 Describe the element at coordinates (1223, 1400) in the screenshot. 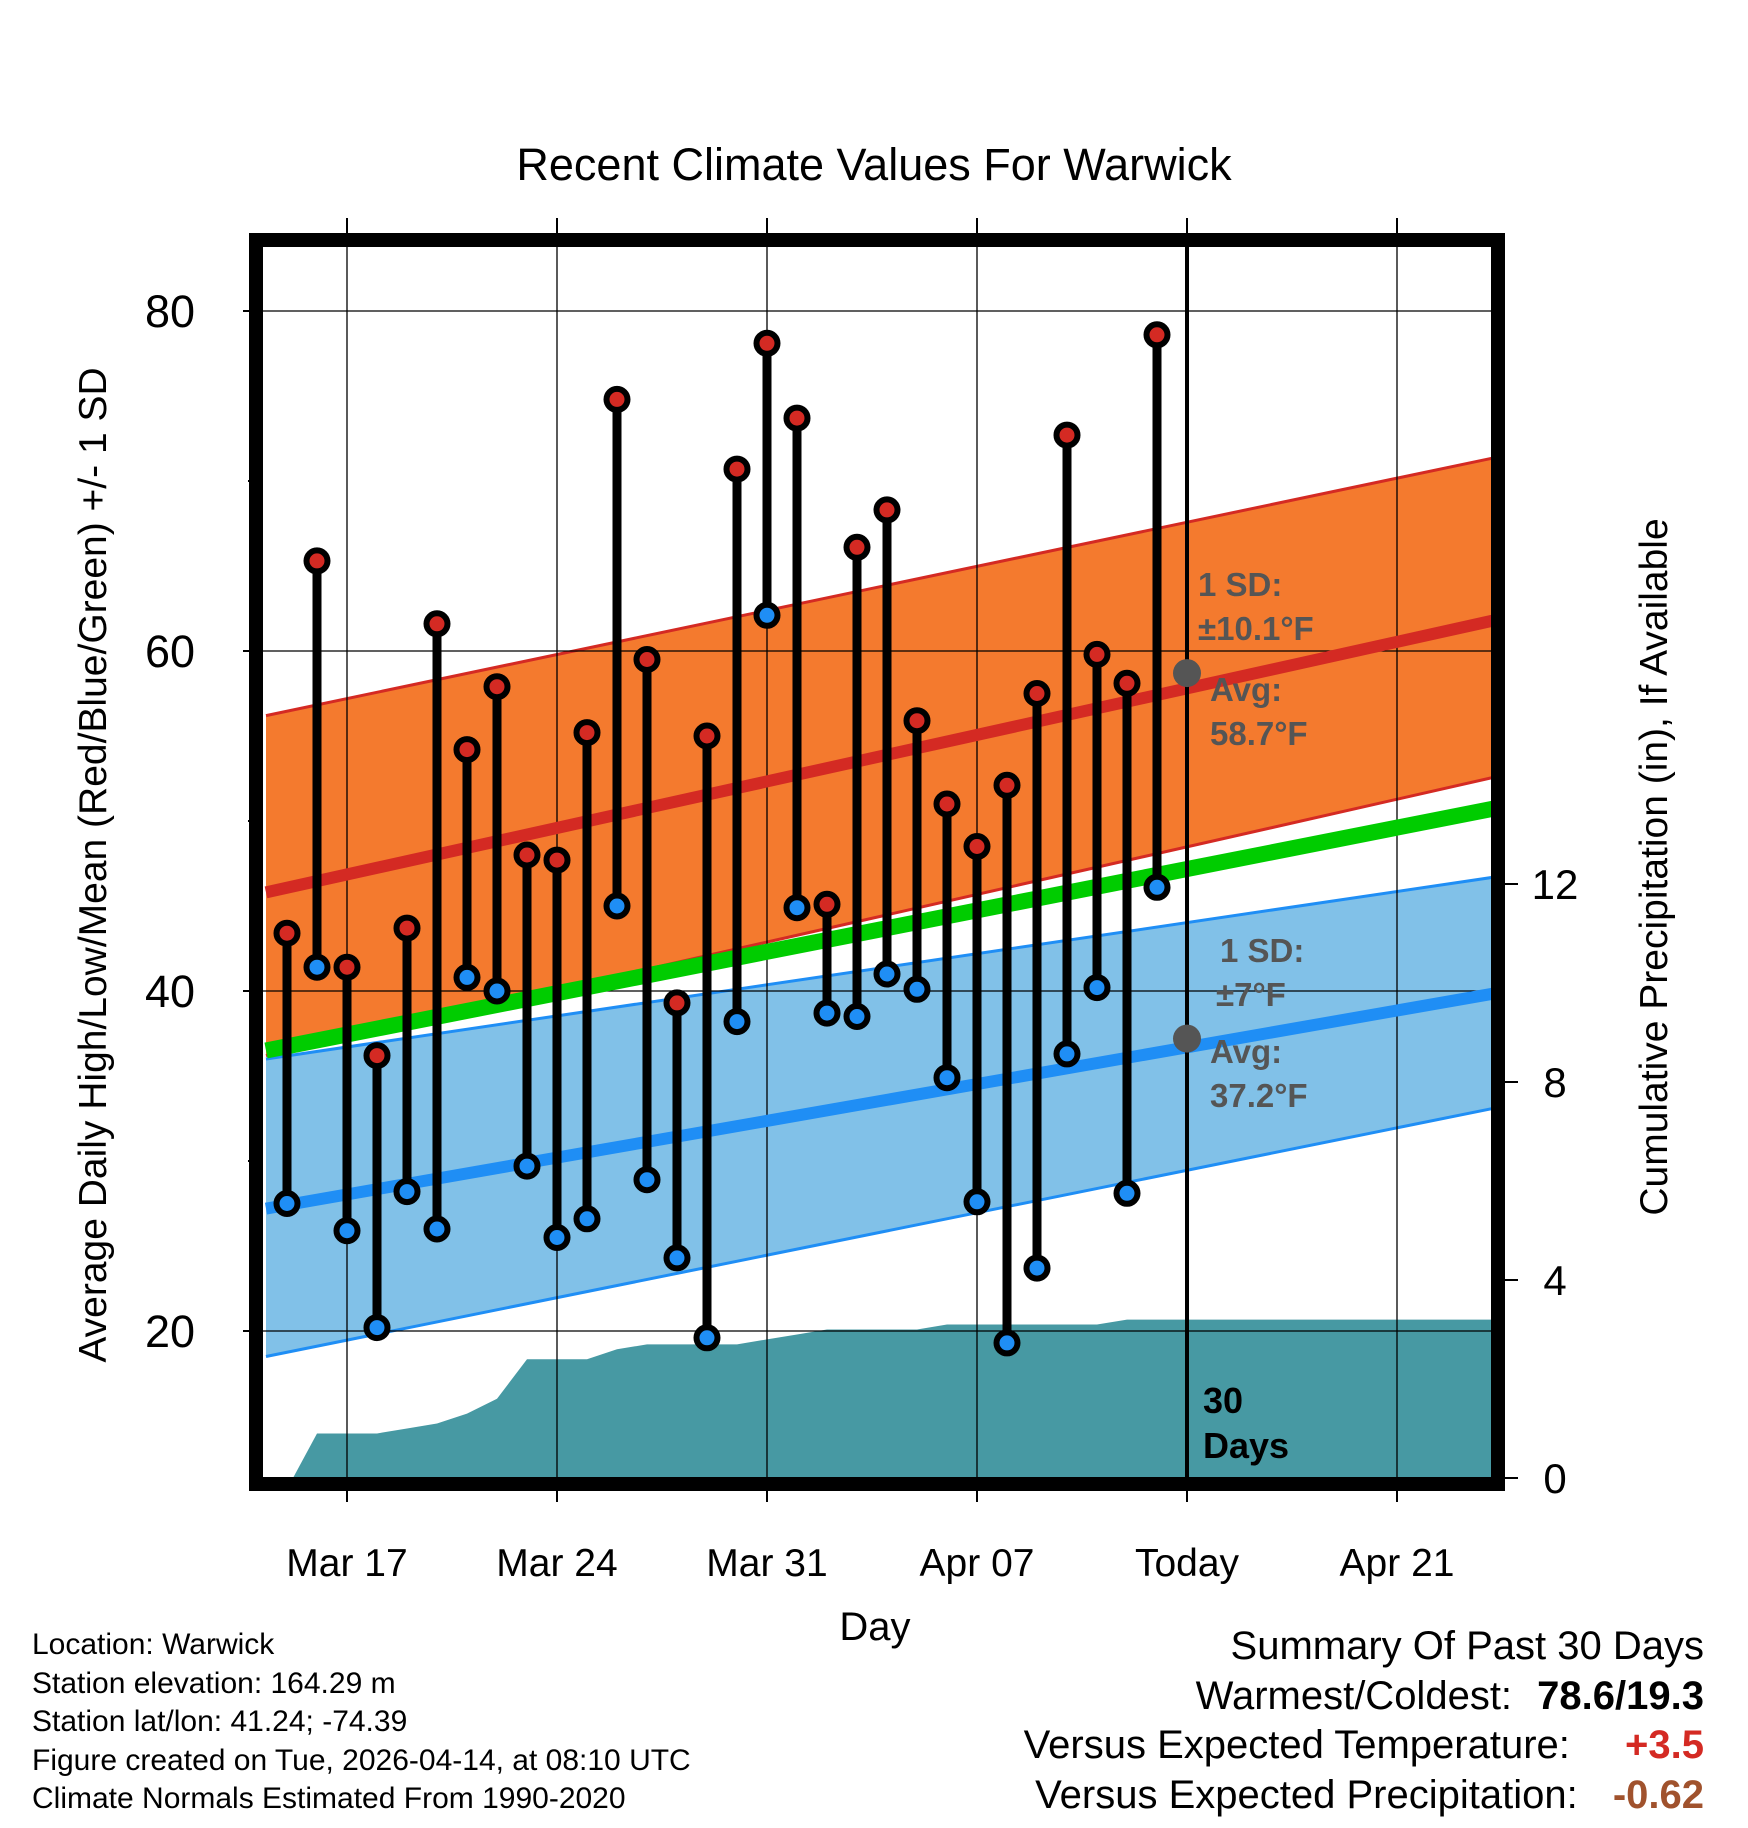

I see `period-label-number: 30` at that location.